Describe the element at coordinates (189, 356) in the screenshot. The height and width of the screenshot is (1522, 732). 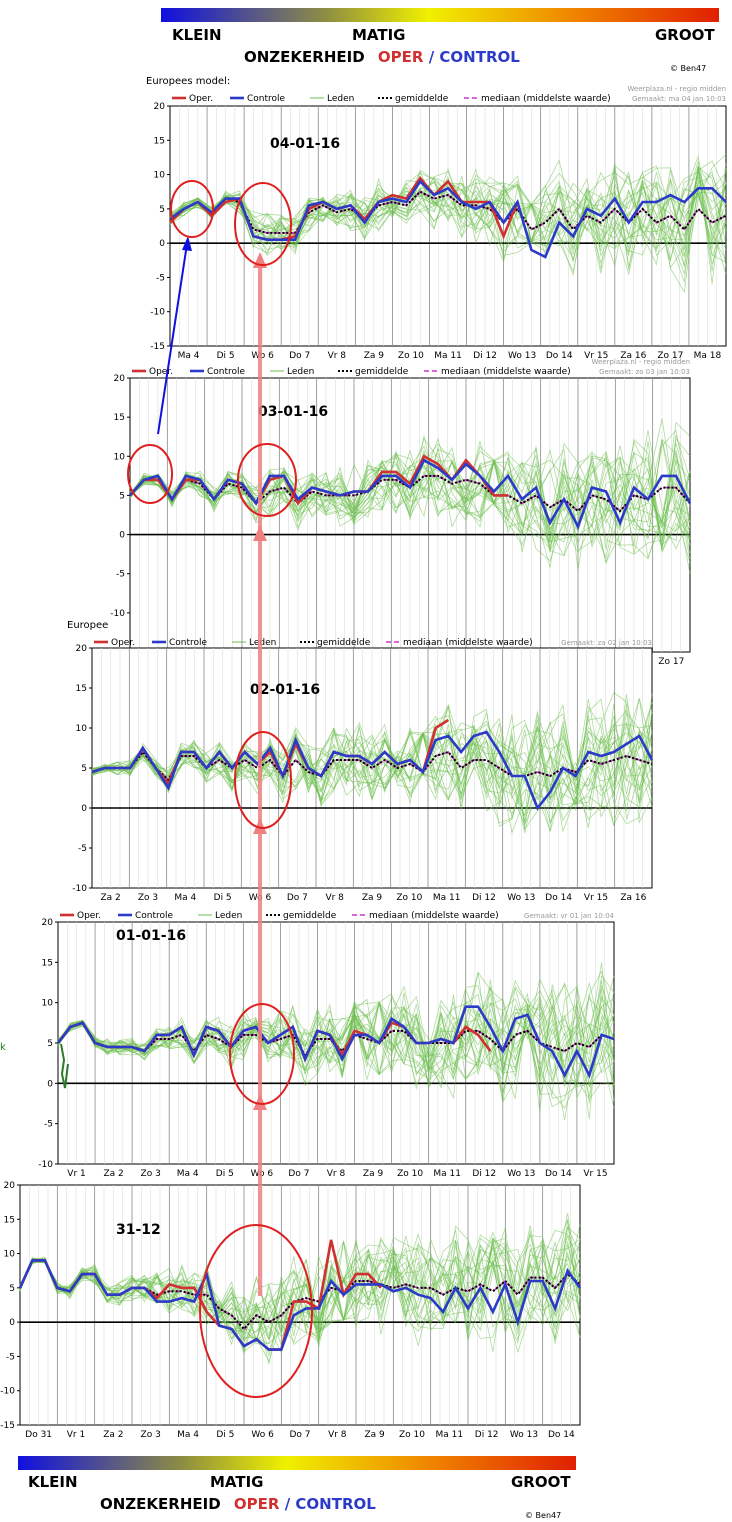
I see `x-tick-label: Ma 4` at that location.